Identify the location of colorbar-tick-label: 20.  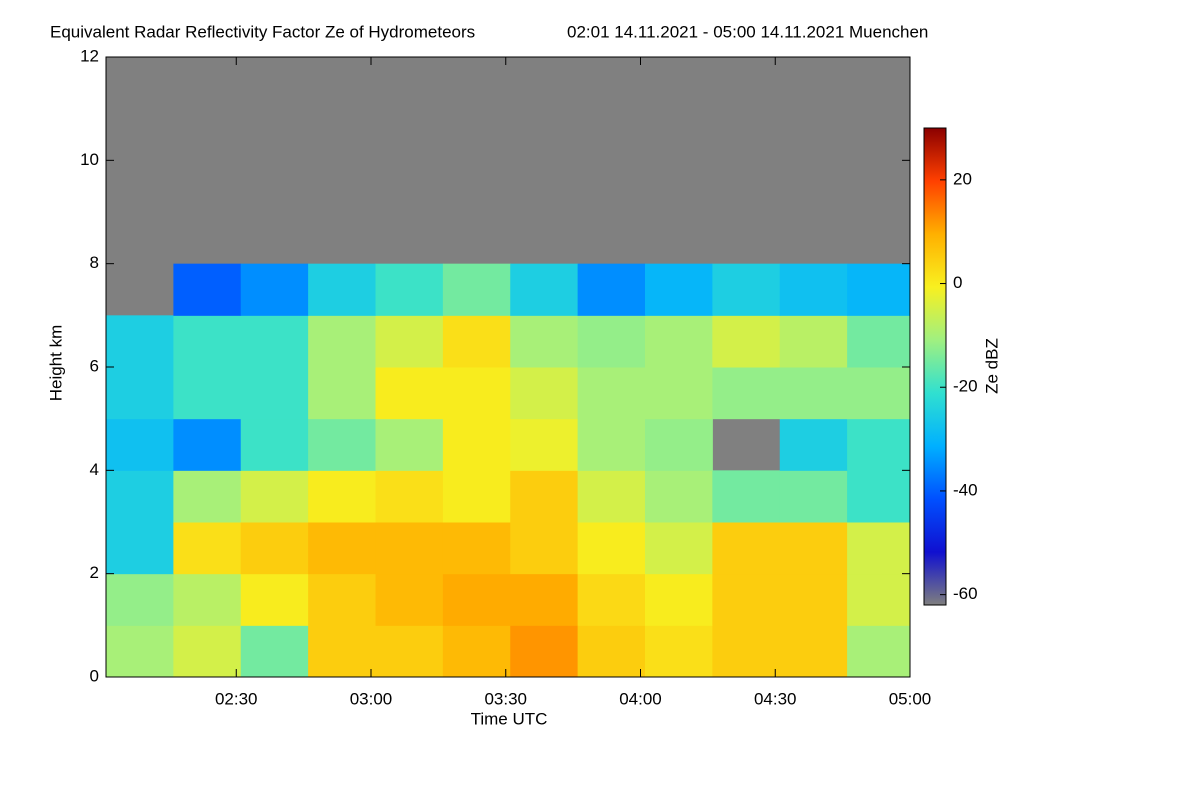
(962, 178).